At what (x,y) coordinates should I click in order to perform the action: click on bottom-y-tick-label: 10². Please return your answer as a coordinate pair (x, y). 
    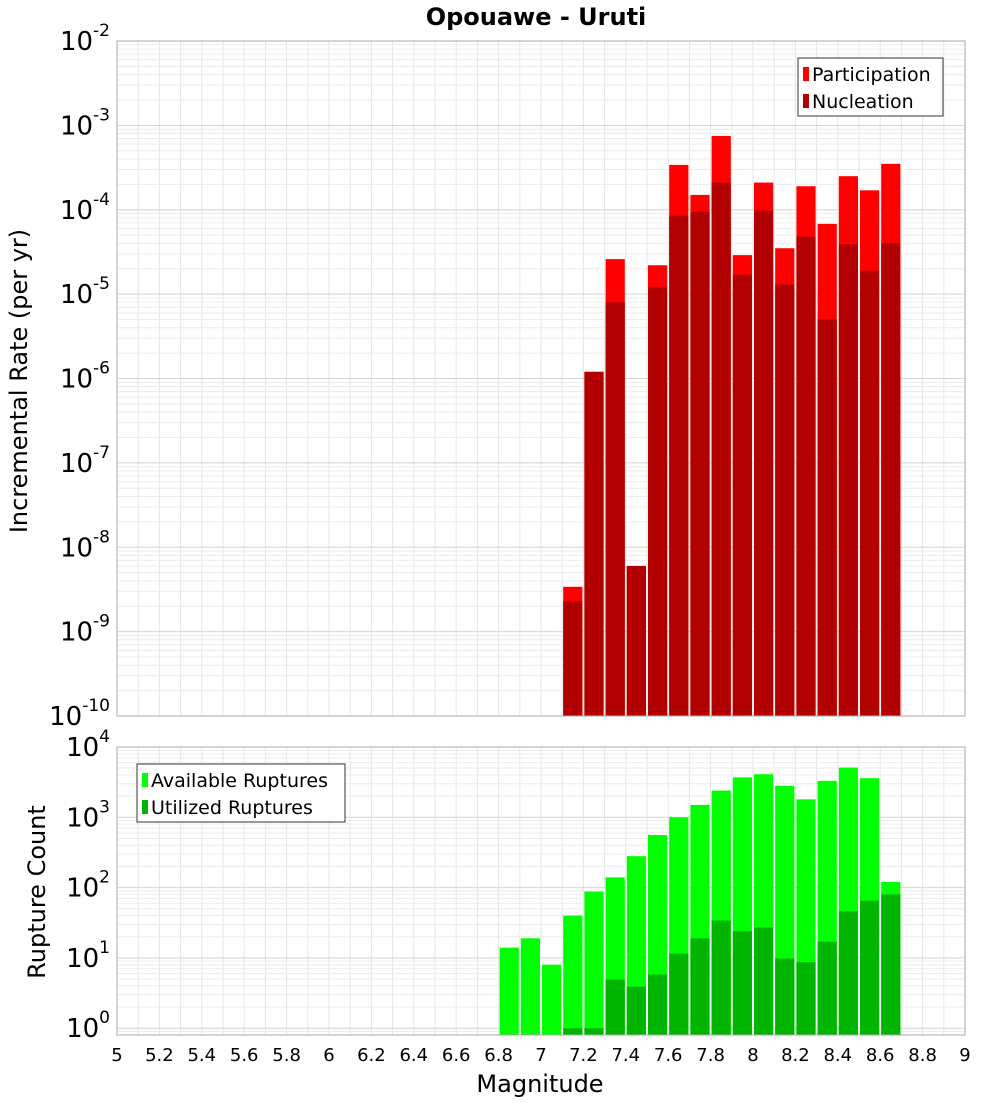
    Looking at the image, I should click on (88, 886).